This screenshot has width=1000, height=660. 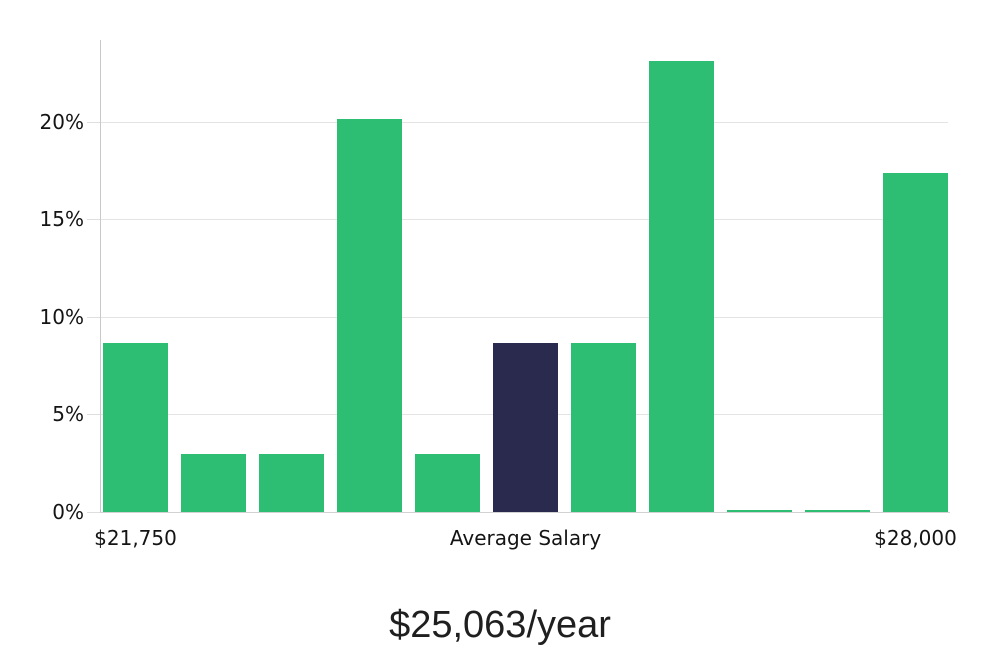 I want to click on y-axis-tick-label: 5%, so click(x=68, y=414).